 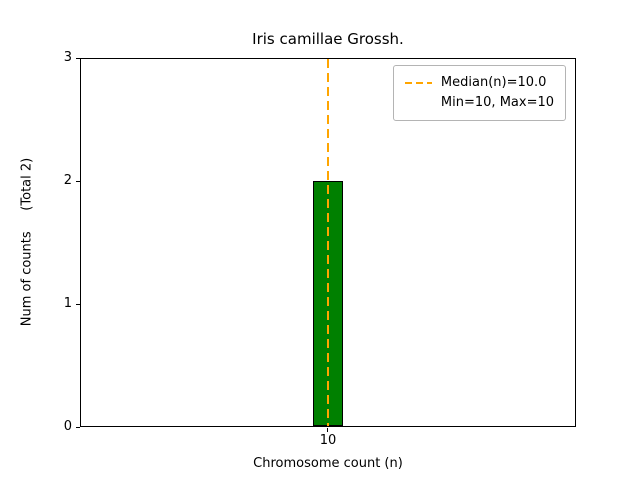 I want to click on xaxis-label: Chromosome count (n), so click(x=328, y=463).